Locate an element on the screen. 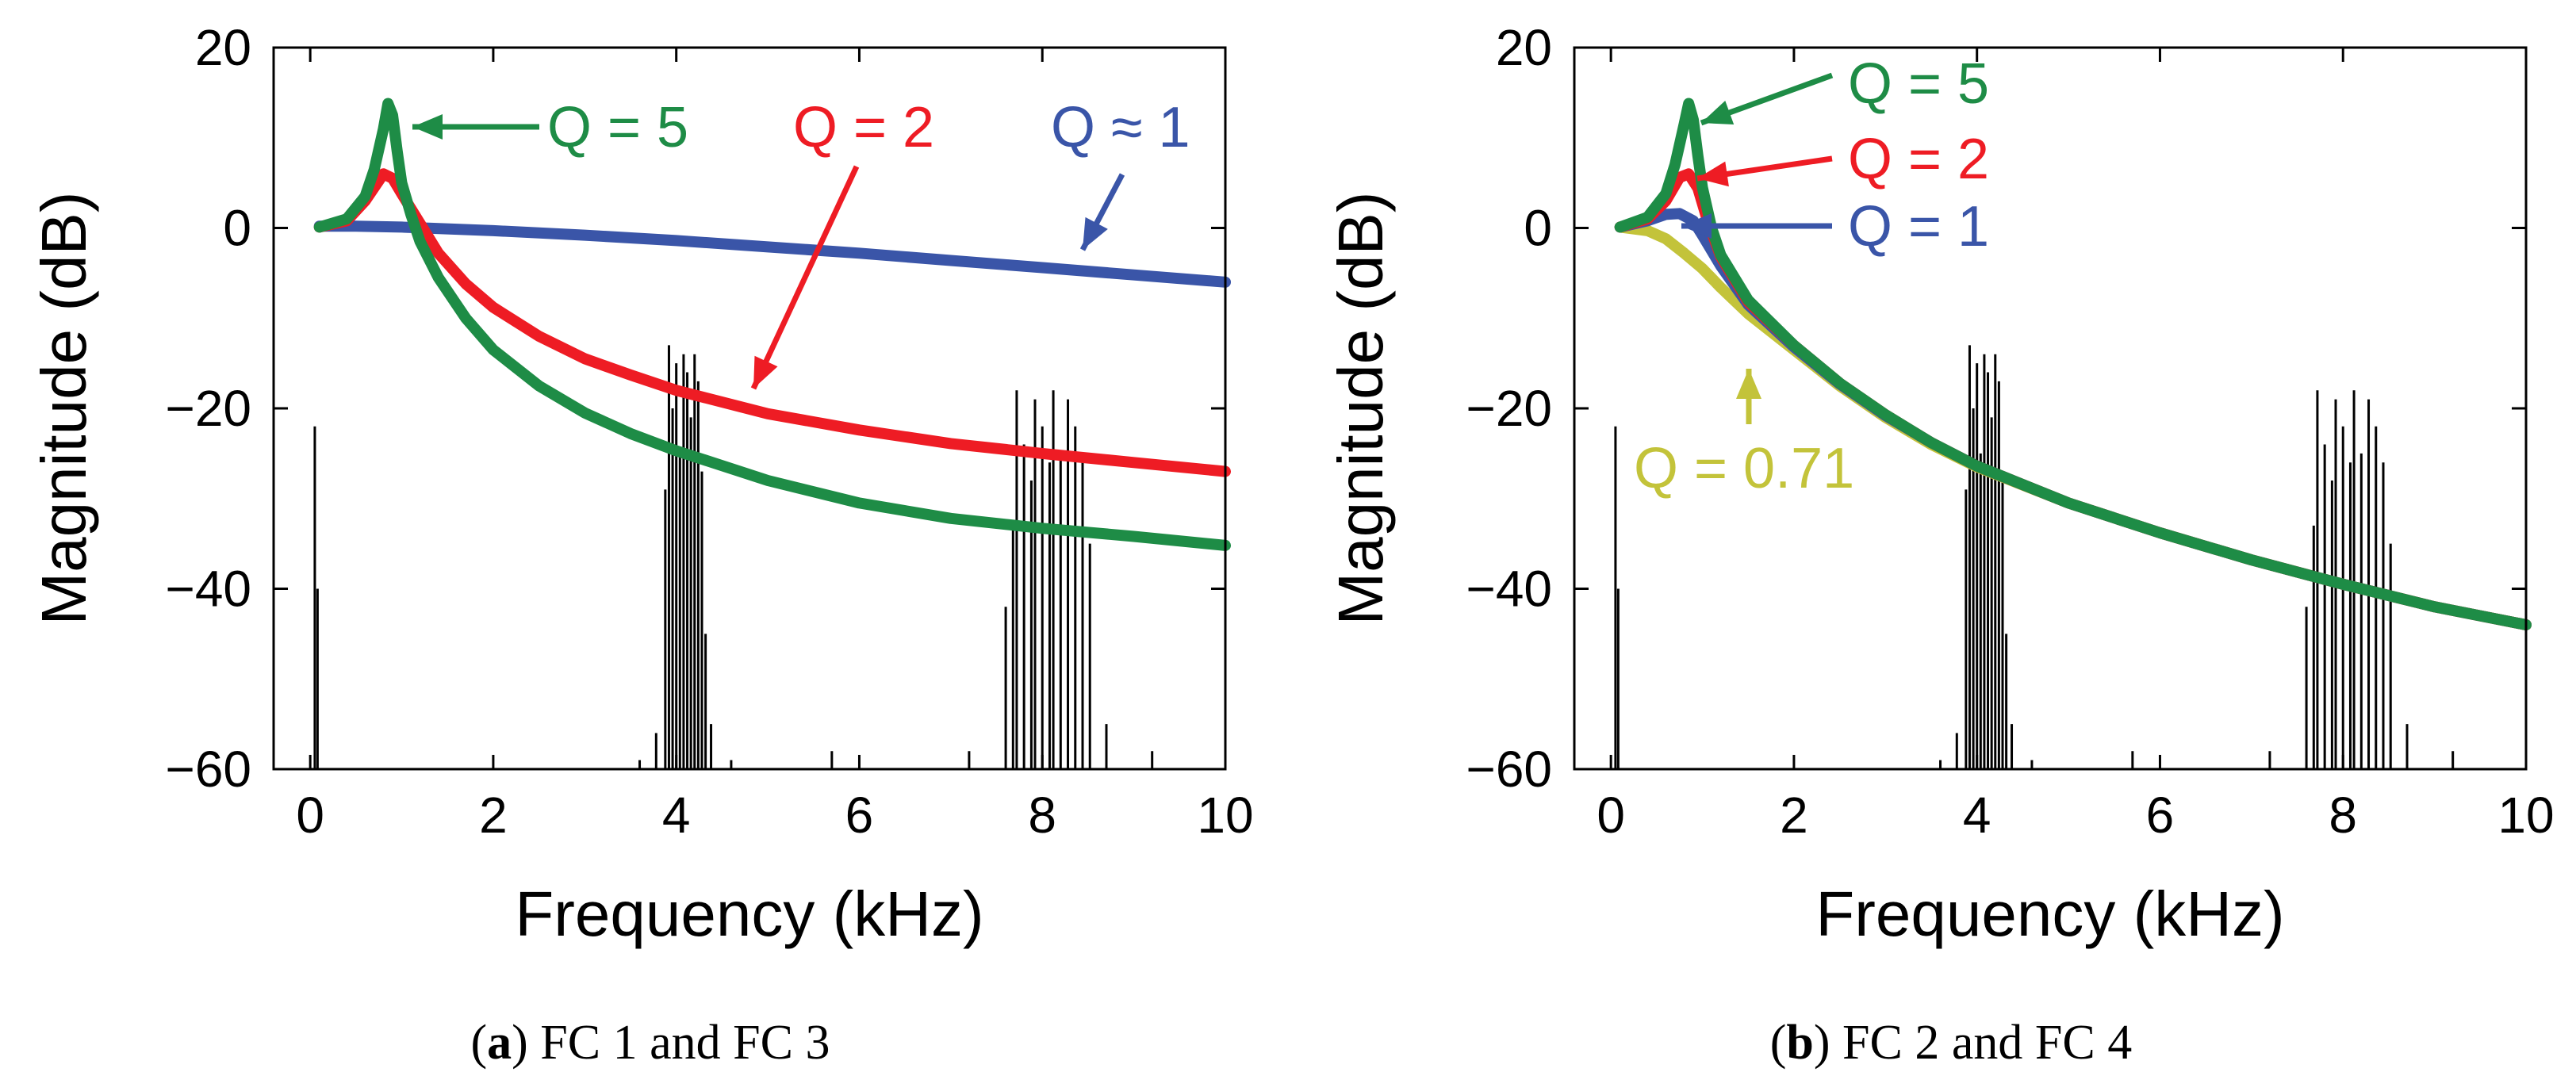  caption-text: FC 1 and FC 3 is located at coordinates (685, 1043).